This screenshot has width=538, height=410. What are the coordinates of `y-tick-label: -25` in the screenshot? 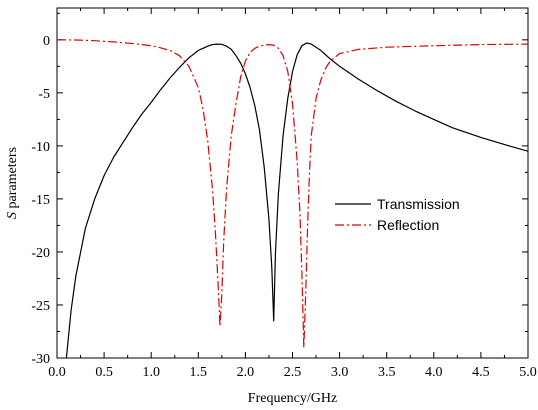 It's located at (40, 306).